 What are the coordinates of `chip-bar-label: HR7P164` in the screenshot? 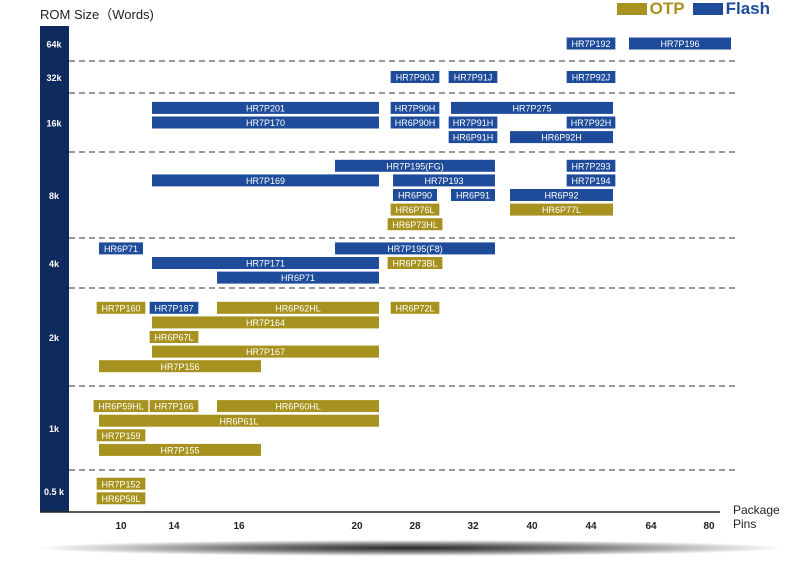 It's located at (265, 323).